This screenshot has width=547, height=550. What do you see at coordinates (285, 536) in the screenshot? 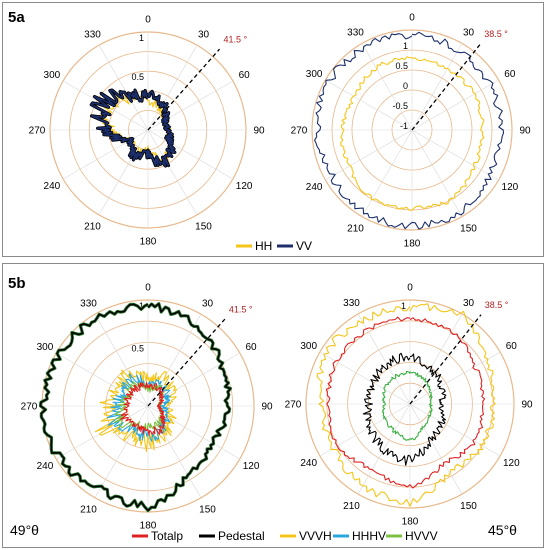
I see `legend-5b: Totalp Pedestal VVVH HHHV HVVV` at bounding box center [285, 536].